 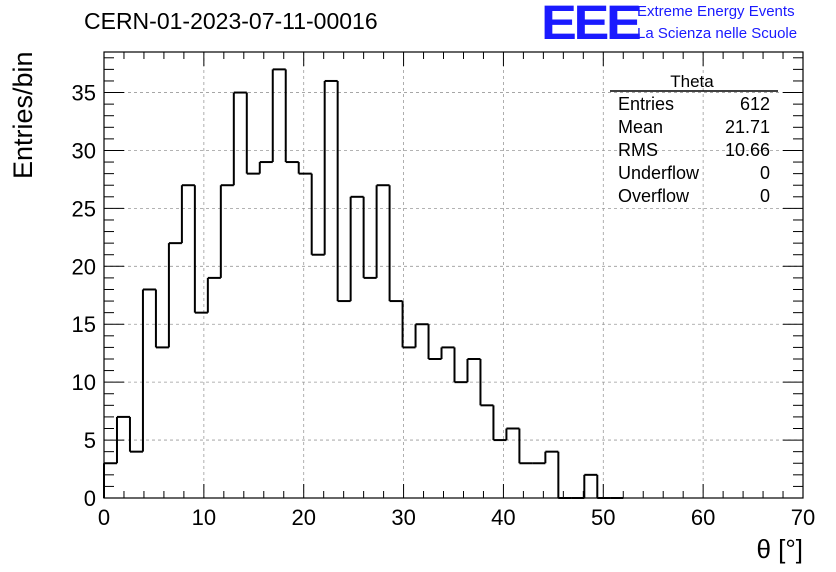 I want to click on stats-label: Underflow, so click(x=659, y=173).